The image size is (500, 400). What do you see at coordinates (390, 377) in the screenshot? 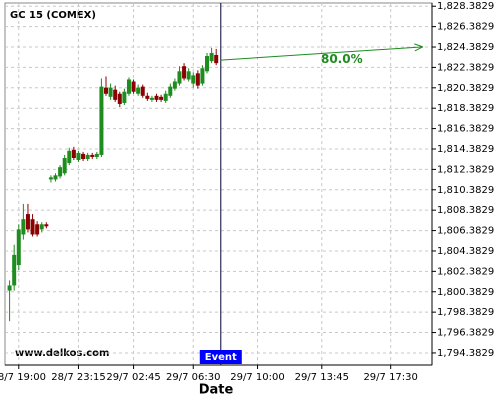
I see `x-tick-label: 29/7 17:30` at bounding box center [390, 377].